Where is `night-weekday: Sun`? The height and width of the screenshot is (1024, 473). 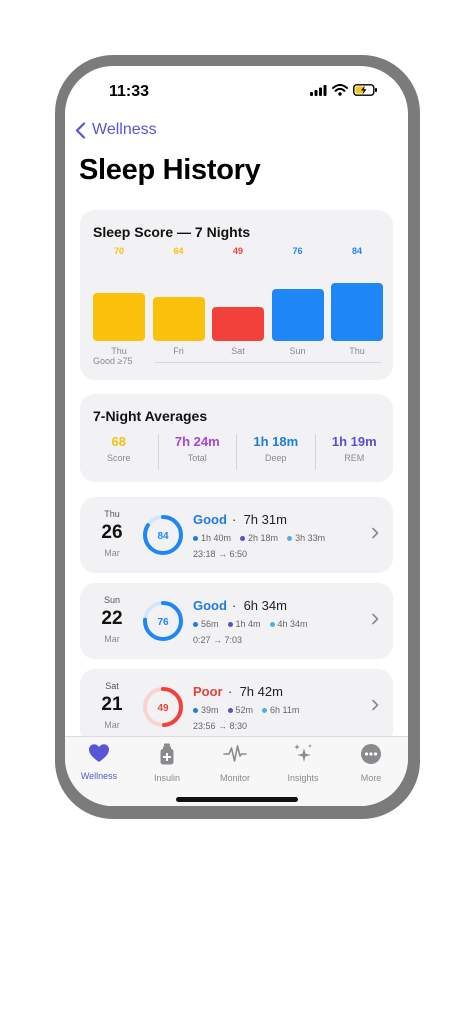 night-weekday: Sun is located at coordinates (111, 600).